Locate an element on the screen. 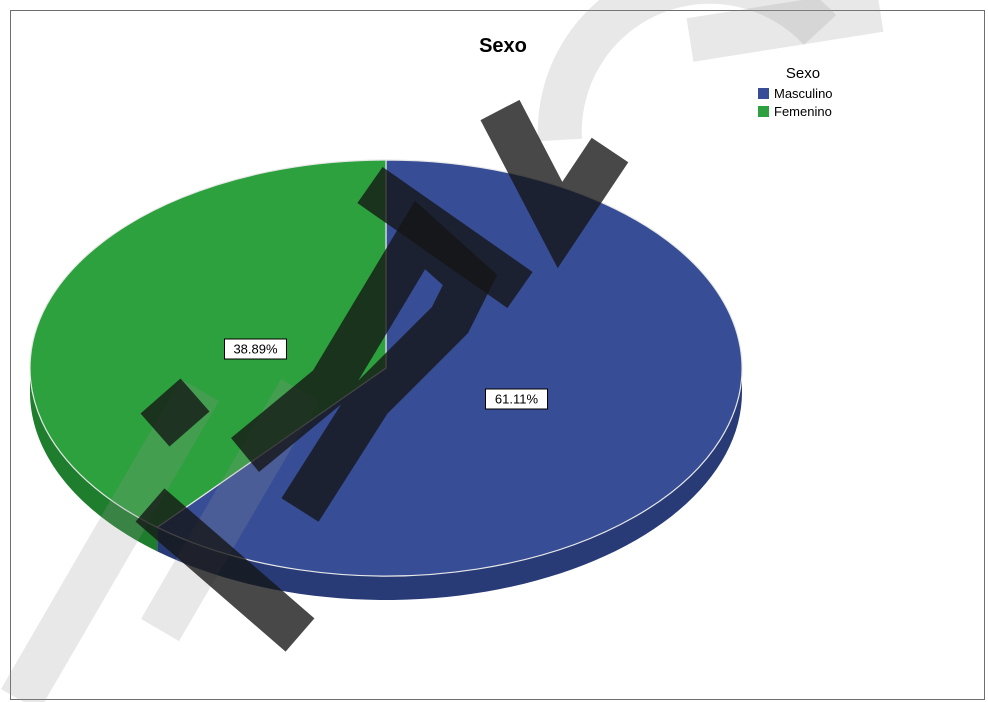  legend-items: Masculino Femenino is located at coordinates (795, 102).